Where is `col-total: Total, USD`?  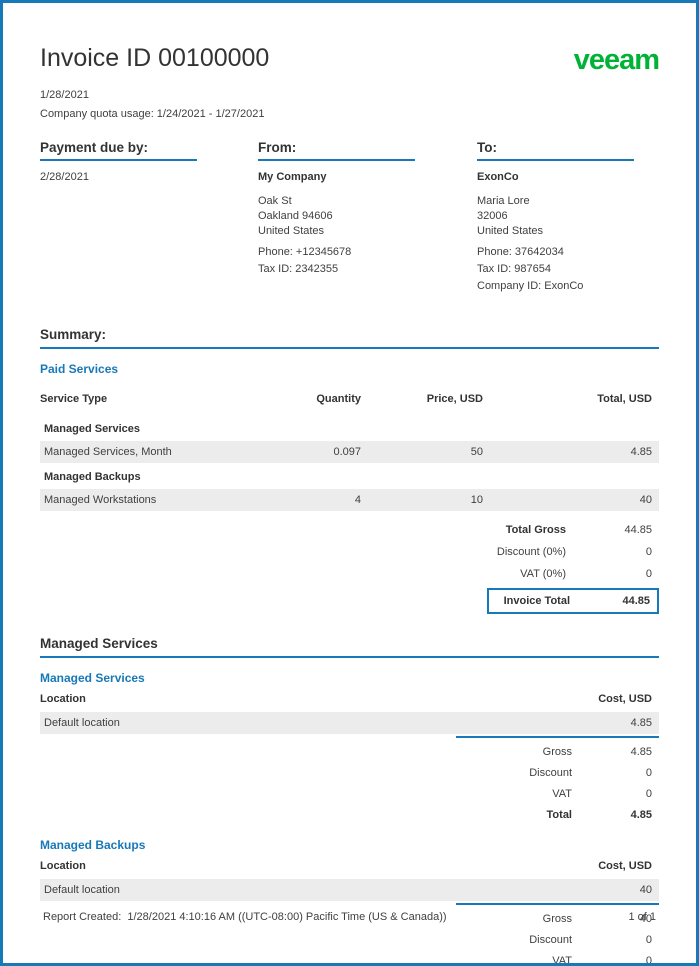
col-total: Total, USD is located at coordinates (624, 399).